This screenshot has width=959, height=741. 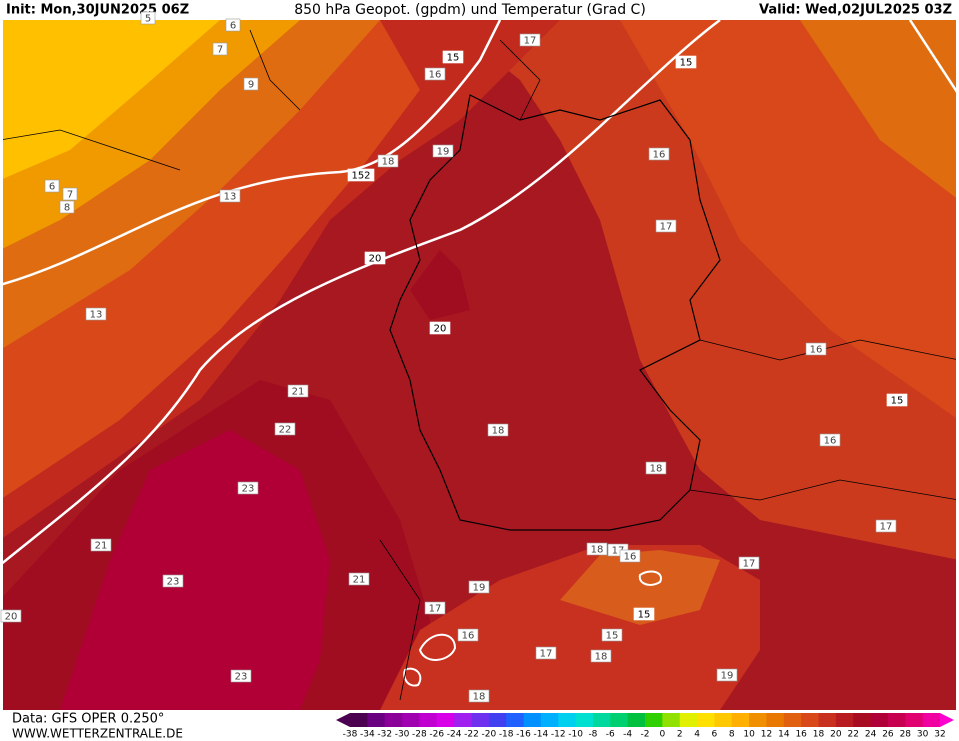 What do you see at coordinates (715, 735) in the screenshot?
I see `colorbar-label: 6` at bounding box center [715, 735].